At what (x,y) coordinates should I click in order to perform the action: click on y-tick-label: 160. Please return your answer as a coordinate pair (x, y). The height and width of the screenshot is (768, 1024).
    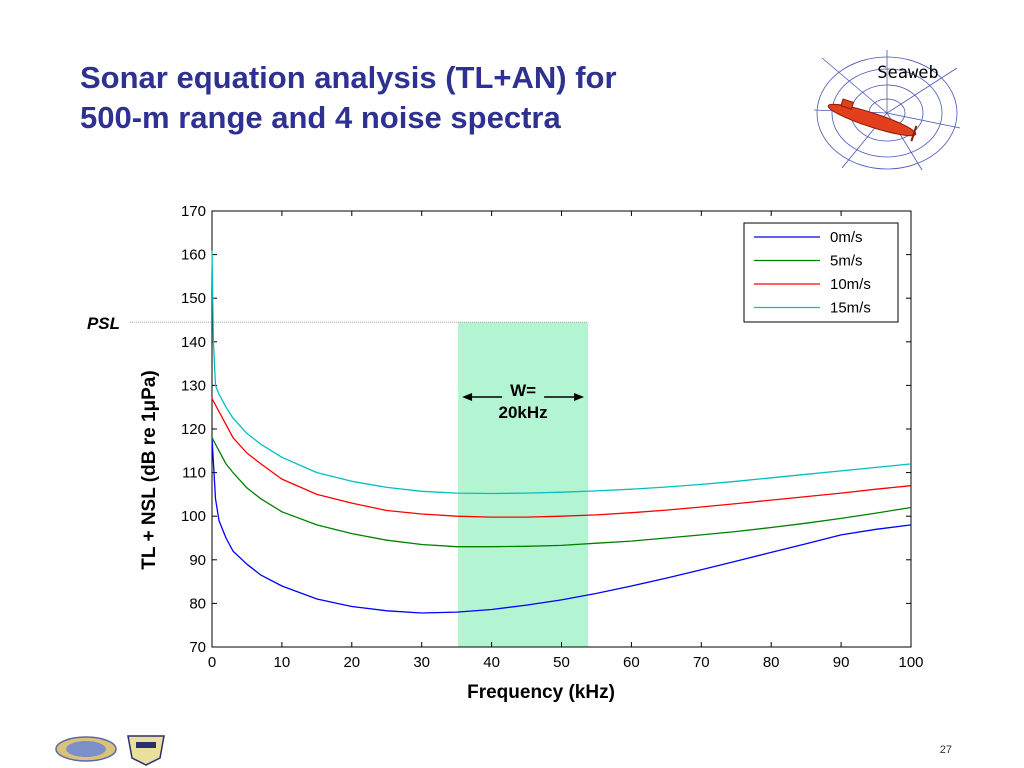
    Looking at the image, I should click on (193, 255).